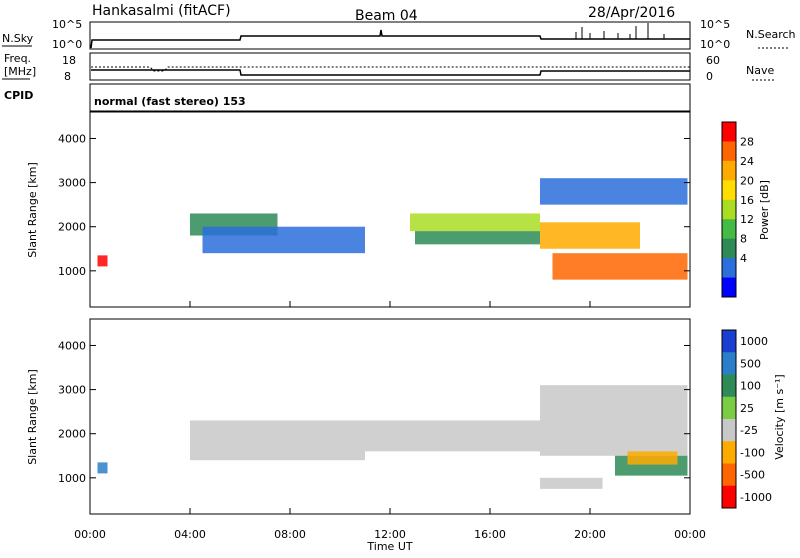 The height and width of the screenshot is (558, 800). I want to click on velocity-colorbar-tick: -25, so click(749, 430).